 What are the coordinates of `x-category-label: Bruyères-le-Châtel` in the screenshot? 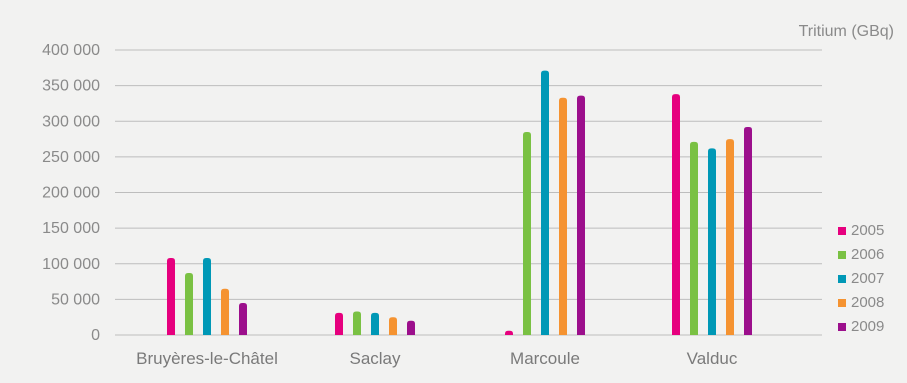 It's located at (207, 358).